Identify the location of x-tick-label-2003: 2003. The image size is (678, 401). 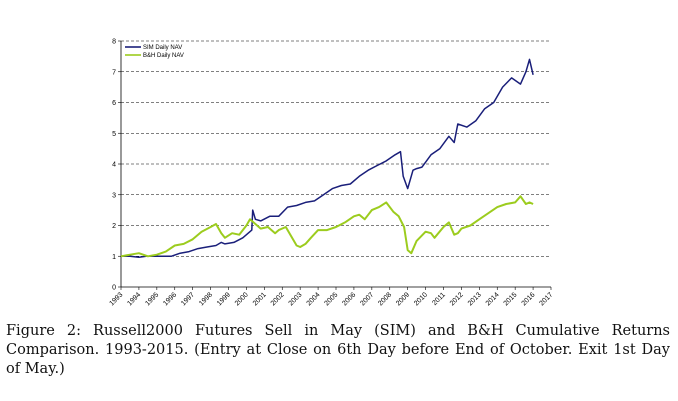
(296, 299).